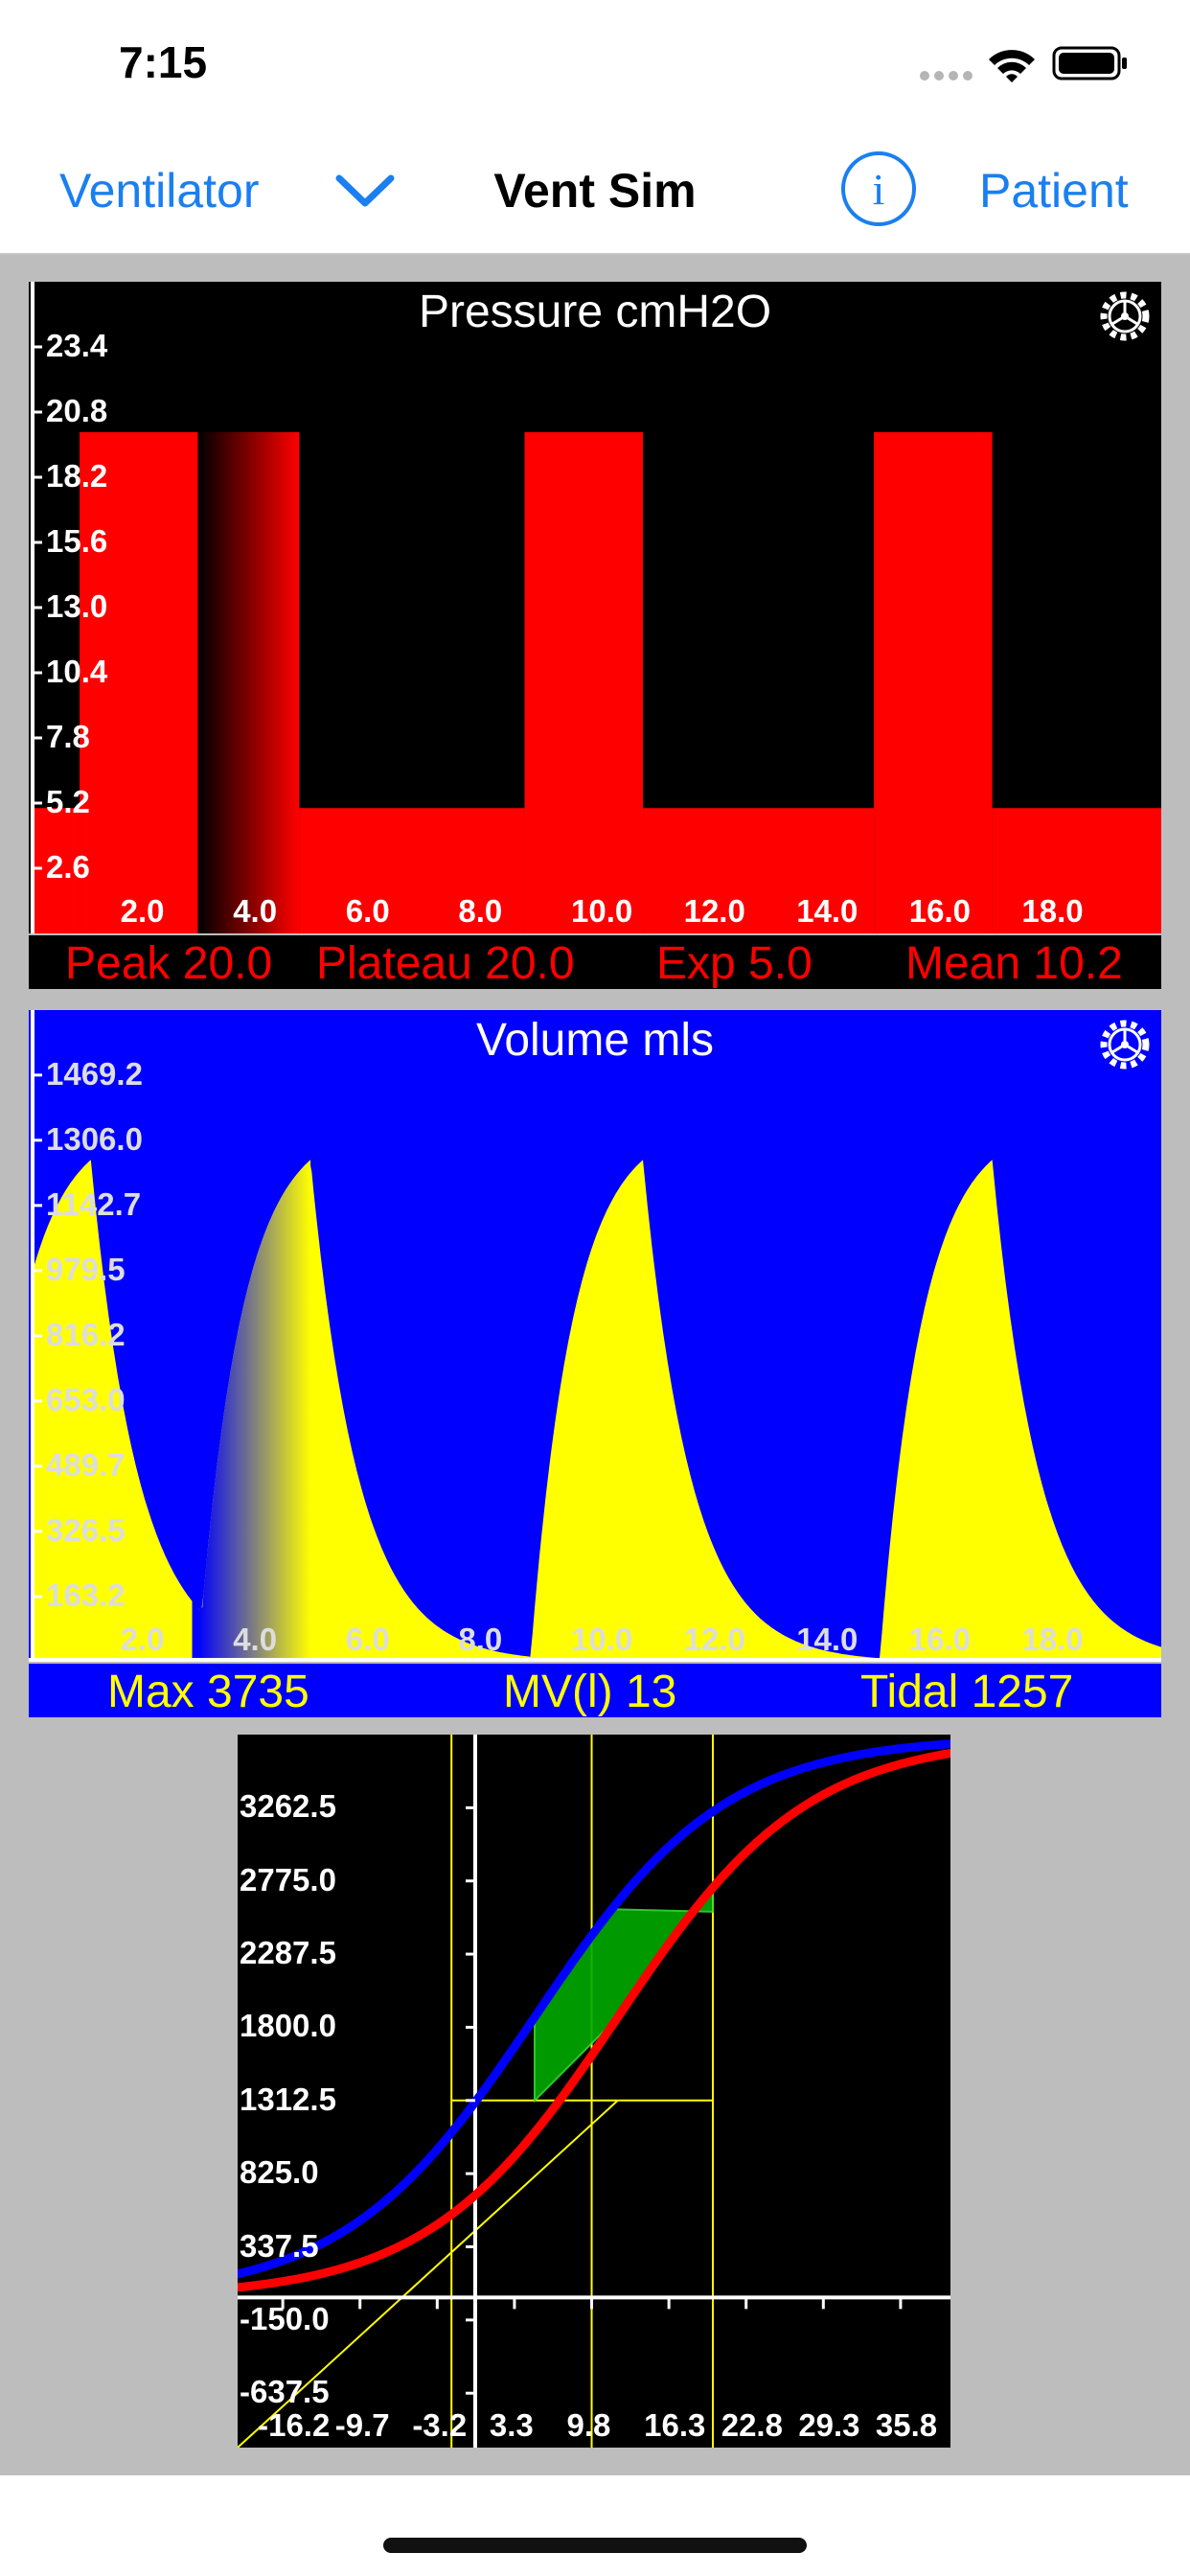  I want to click on pv-x-tick: -9.7, so click(362, 2425).